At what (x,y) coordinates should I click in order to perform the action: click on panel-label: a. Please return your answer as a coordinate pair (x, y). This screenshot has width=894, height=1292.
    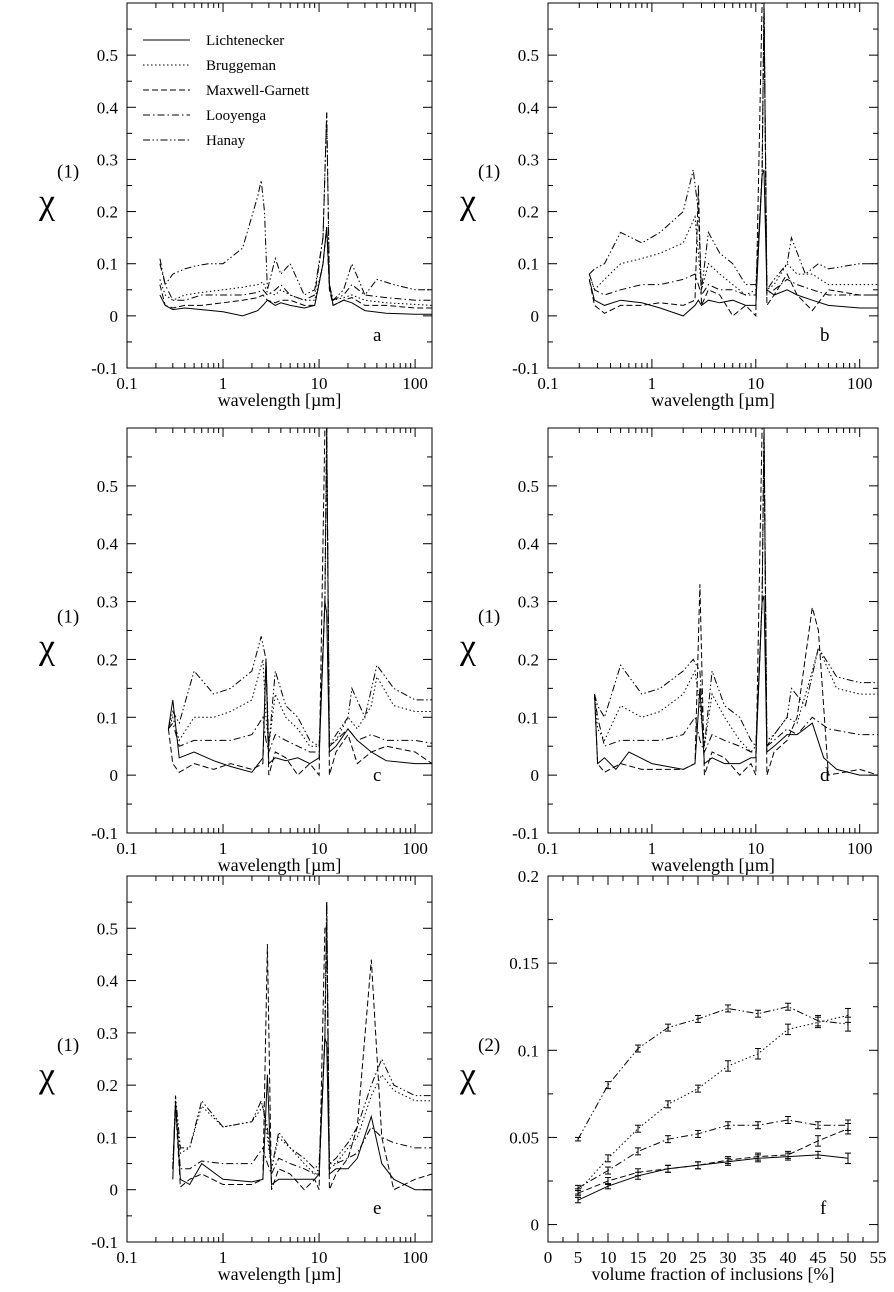
    Looking at the image, I should click on (377, 335).